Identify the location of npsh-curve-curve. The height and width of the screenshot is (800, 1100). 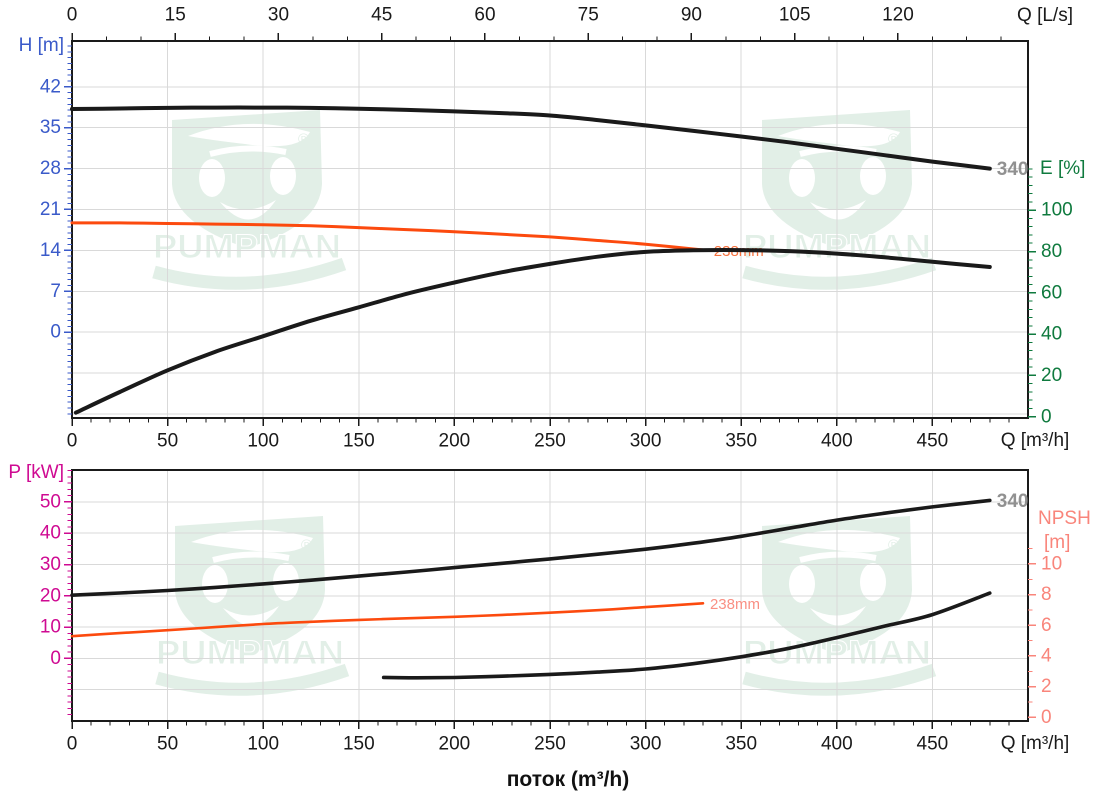
(686, 635).